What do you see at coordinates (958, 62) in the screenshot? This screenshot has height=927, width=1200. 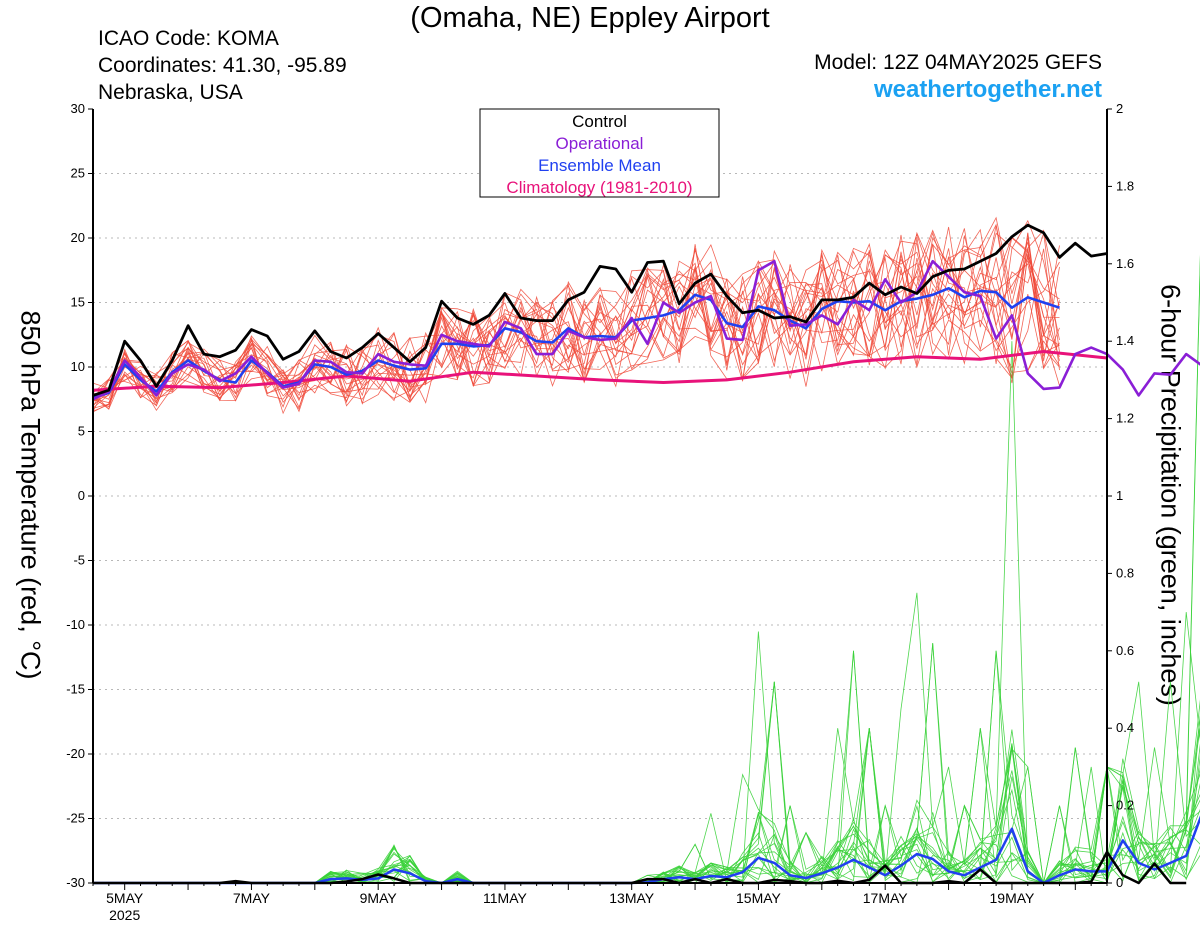 I see `model-run: Model: 12Z 04MAY2025 GEFS` at bounding box center [958, 62].